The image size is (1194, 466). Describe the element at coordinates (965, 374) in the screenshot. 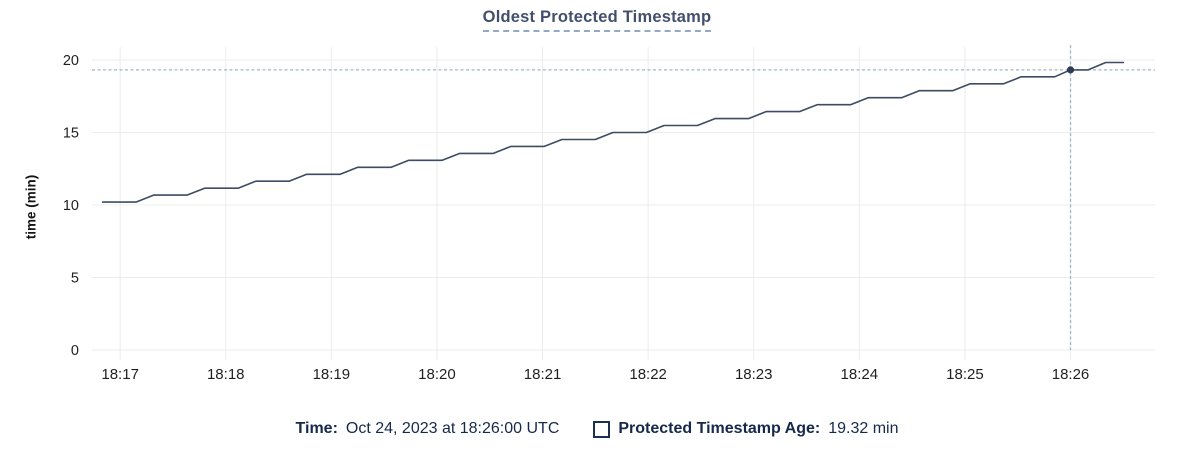

I see `x-tick-label: 18:25` at that location.